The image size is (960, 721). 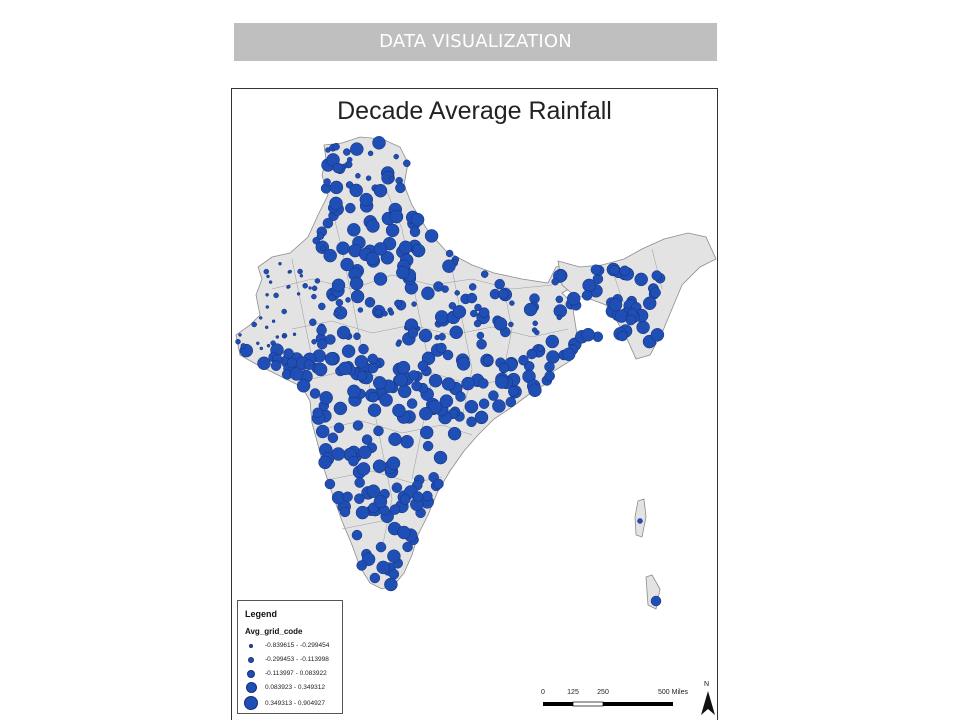 I want to click on scale-bar-graphic, so click(x=608, y=704).